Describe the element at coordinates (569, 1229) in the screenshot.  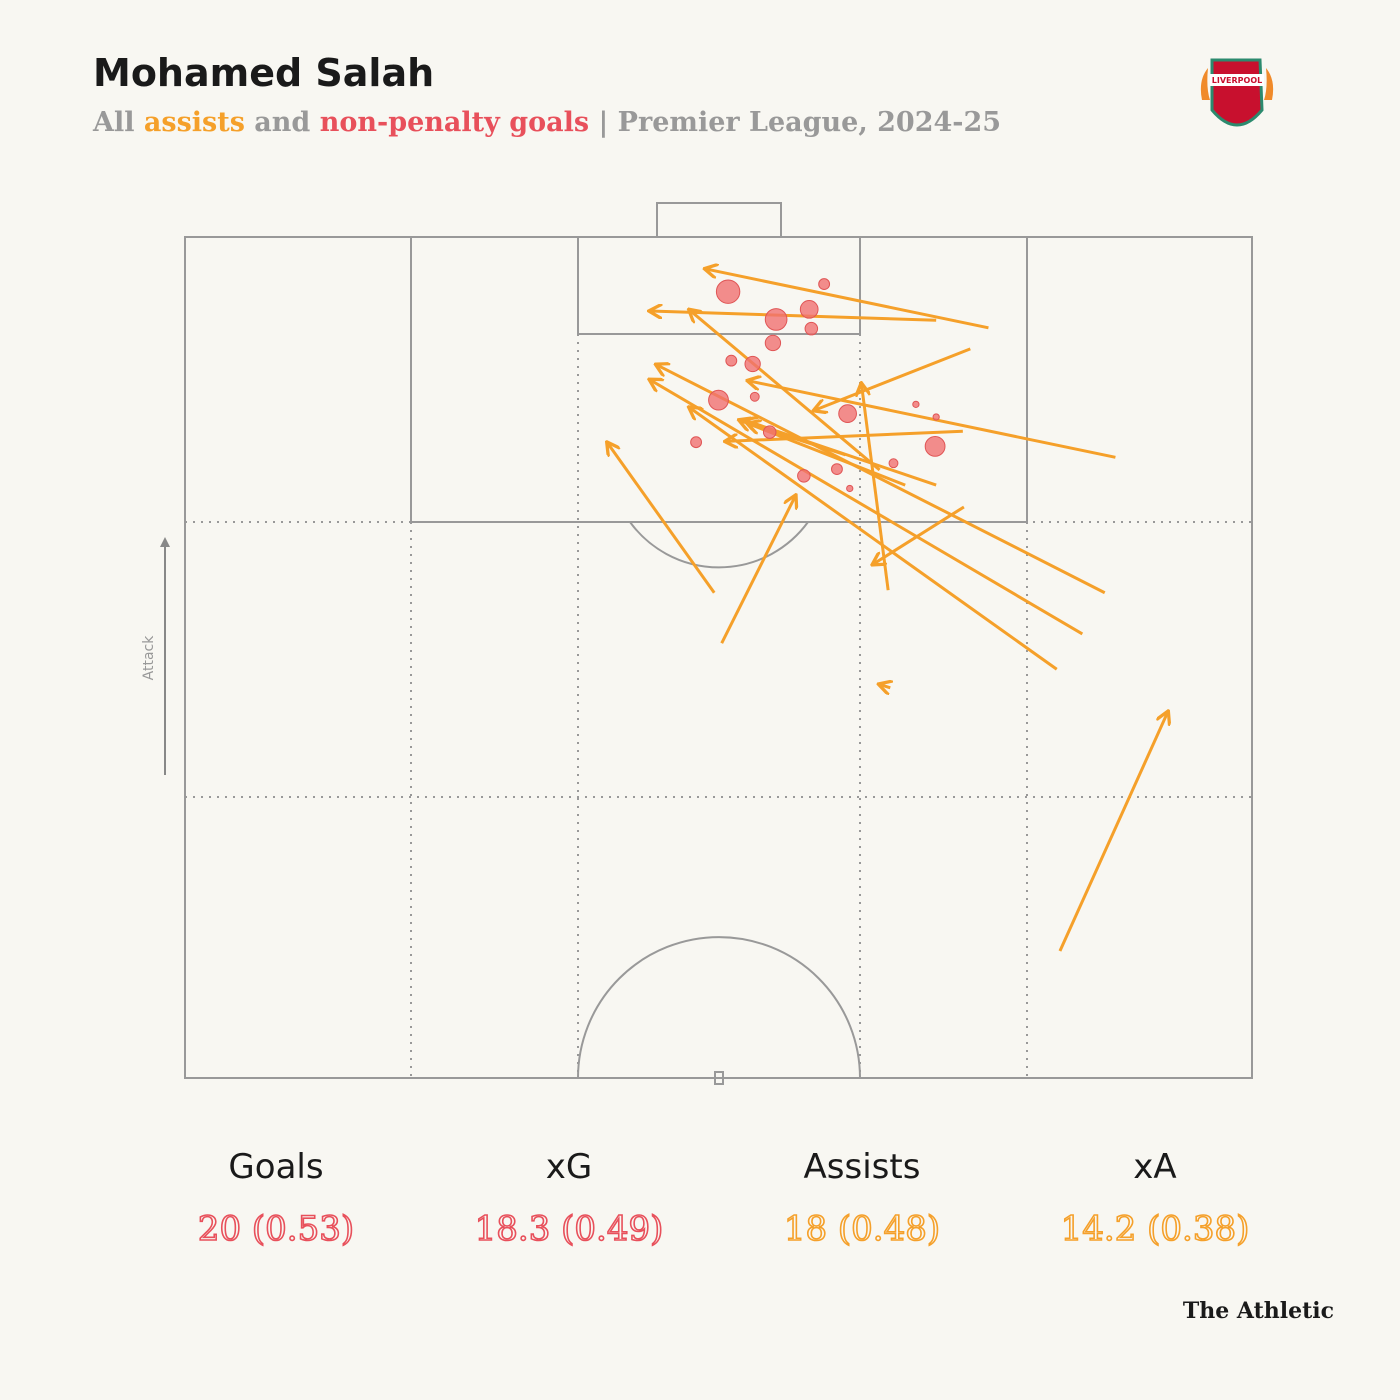
I see `stat-value: 18.3 (0.49)` at that location.